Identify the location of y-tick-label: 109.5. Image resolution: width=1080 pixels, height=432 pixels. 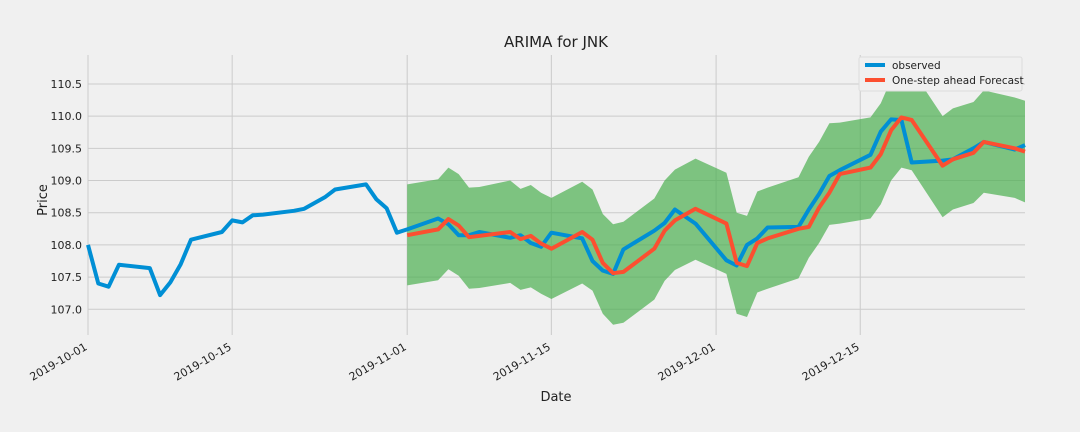
(67, 148).